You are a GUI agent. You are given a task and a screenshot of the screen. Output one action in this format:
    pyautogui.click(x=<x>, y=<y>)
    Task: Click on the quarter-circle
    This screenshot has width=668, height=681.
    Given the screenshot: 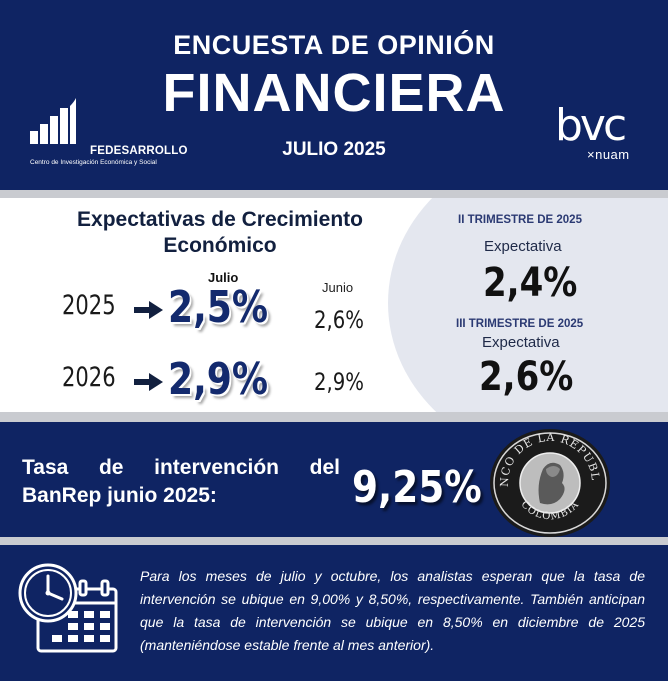 What is the action you would take?
    pyautogui.click(x=528, y=305)
    